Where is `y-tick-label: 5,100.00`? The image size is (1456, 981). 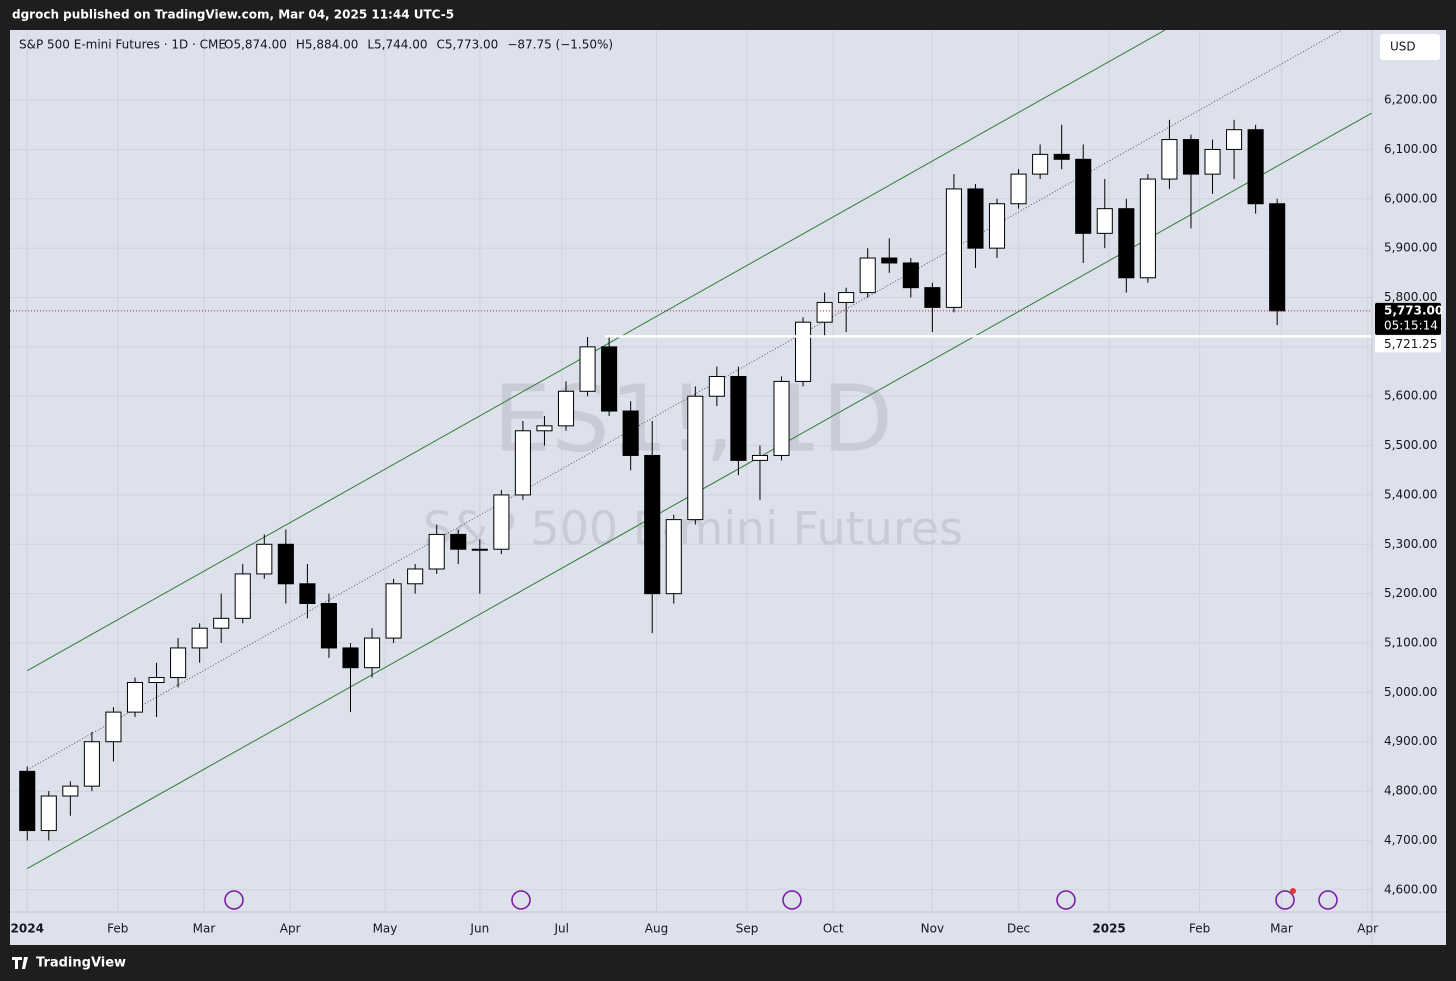
y-tick-label: 5,100.00 is located at coordinates (1410, 643).